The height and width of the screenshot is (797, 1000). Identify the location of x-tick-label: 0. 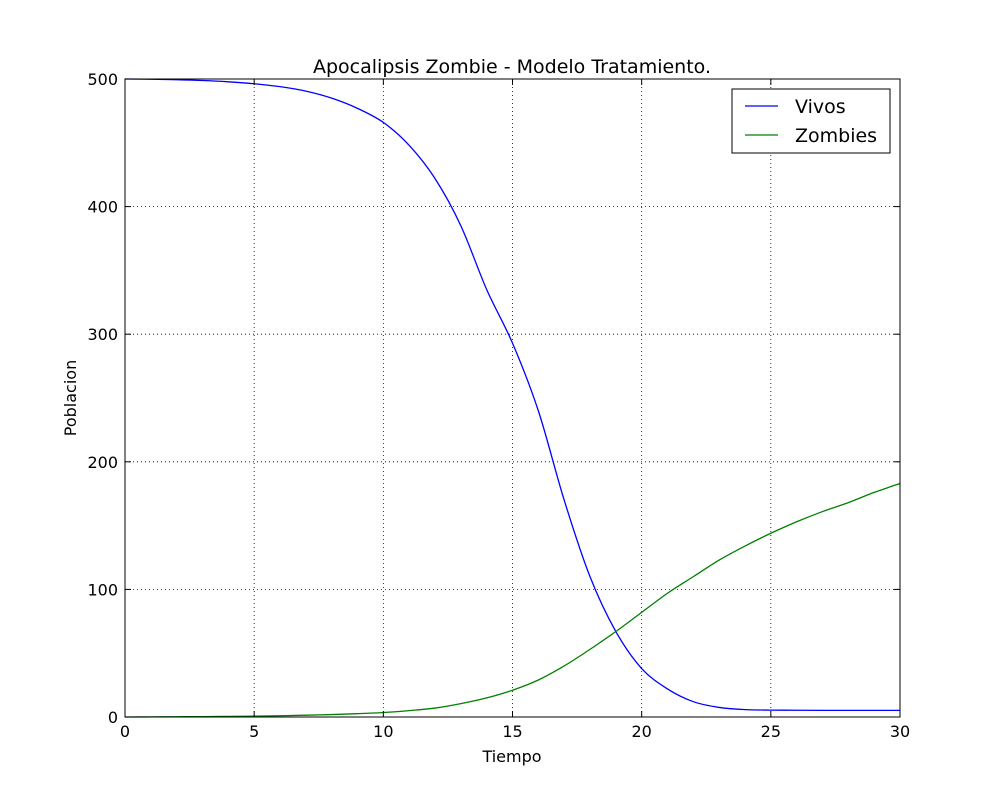
(125, 731).